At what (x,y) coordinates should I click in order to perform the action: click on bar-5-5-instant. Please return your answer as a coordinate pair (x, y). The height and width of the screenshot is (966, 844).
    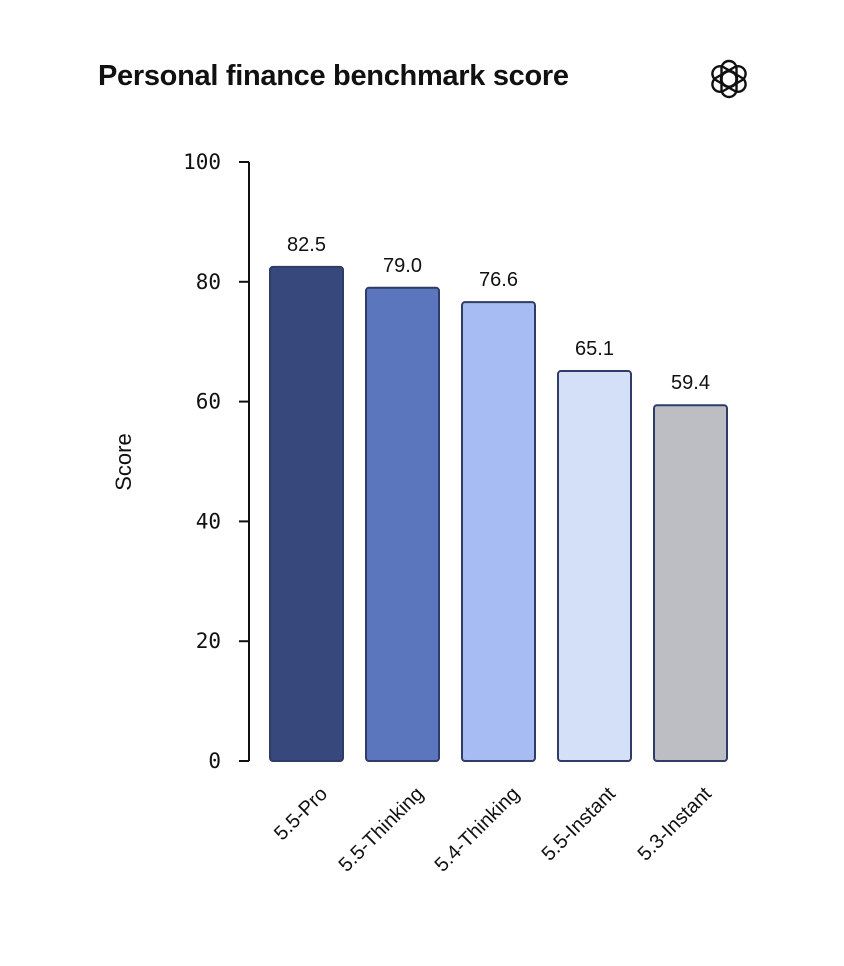
    Looking at the image, I should click on (594, 566).